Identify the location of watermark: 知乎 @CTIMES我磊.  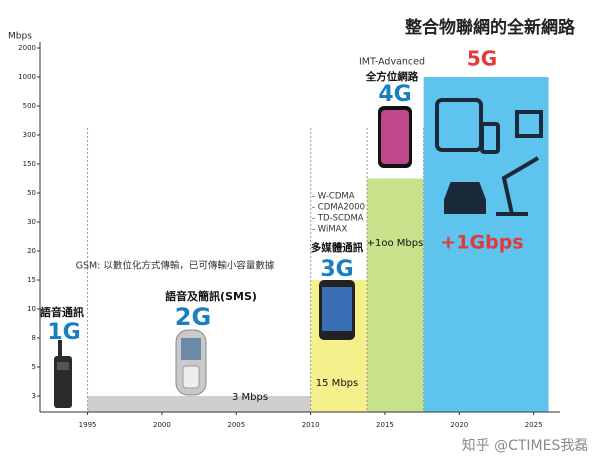
(525, 445).